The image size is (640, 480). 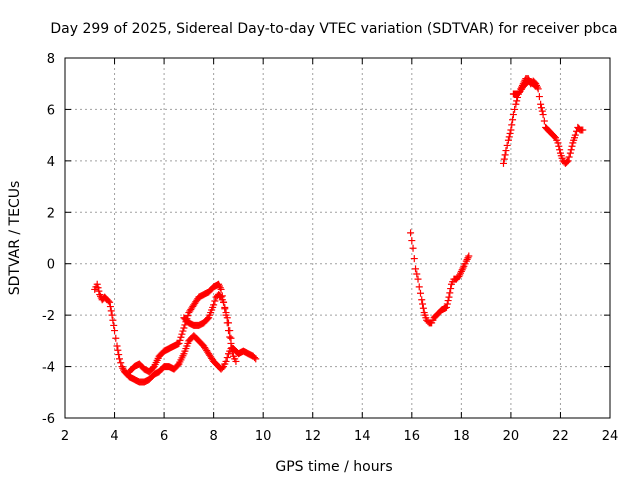 I want to click on x-tick-label: 4, so click(x=114, y=436).